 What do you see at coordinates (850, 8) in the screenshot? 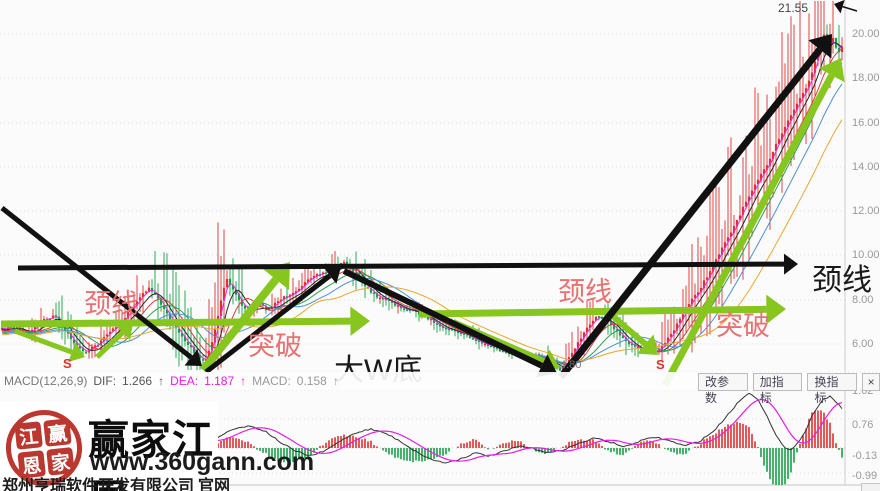
I see `peak-pointer-arrow` at bounding box center [850, 8].